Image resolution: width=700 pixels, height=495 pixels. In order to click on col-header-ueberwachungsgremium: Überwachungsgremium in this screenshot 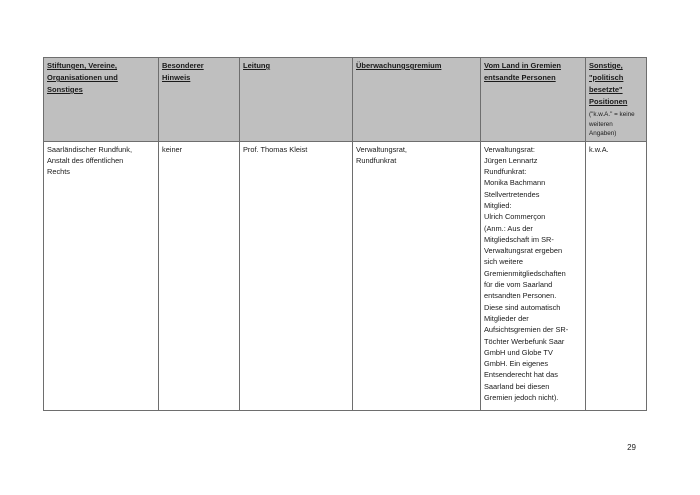, I will do `click(416, 99)`.